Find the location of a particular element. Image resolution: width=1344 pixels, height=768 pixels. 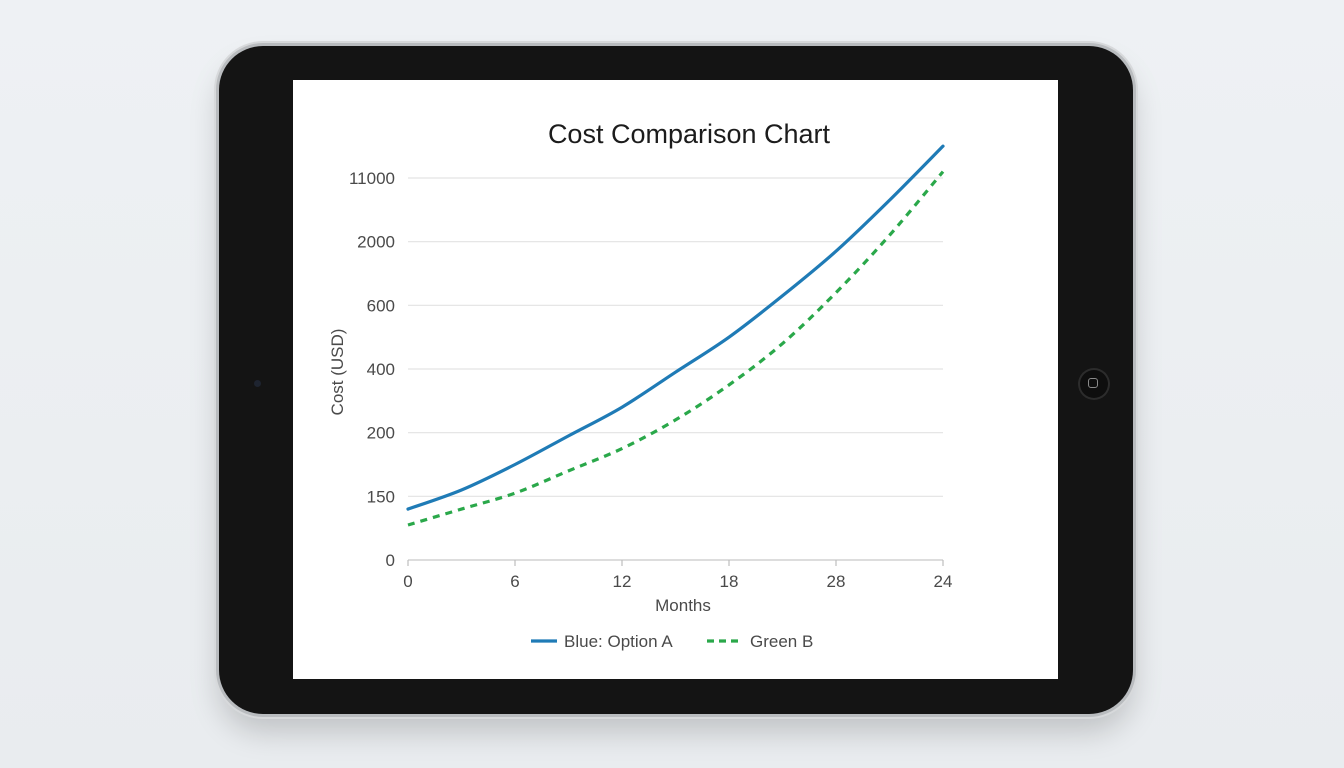

x-tick-label: 24 is located at coordinates (943, 581).